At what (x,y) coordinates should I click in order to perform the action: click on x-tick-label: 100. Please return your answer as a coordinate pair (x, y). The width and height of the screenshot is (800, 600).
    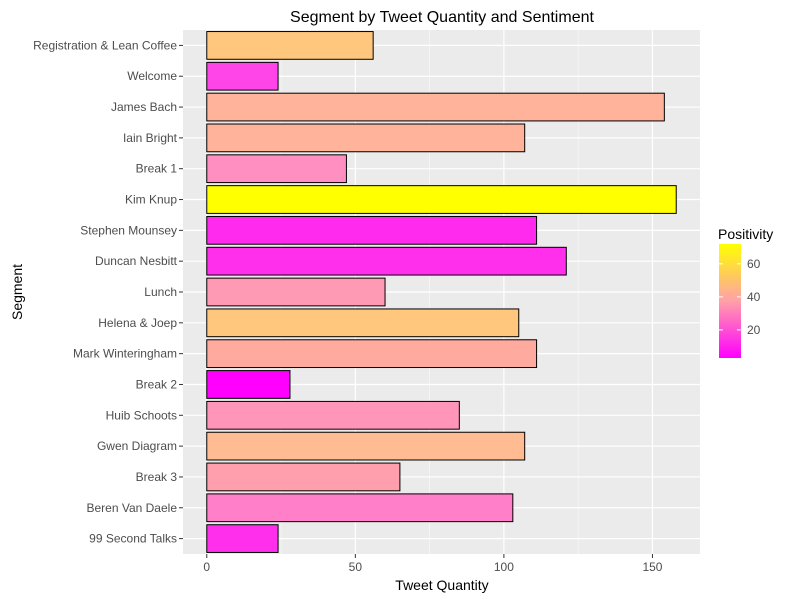
    Looking at the image, I should click on (504, 567).